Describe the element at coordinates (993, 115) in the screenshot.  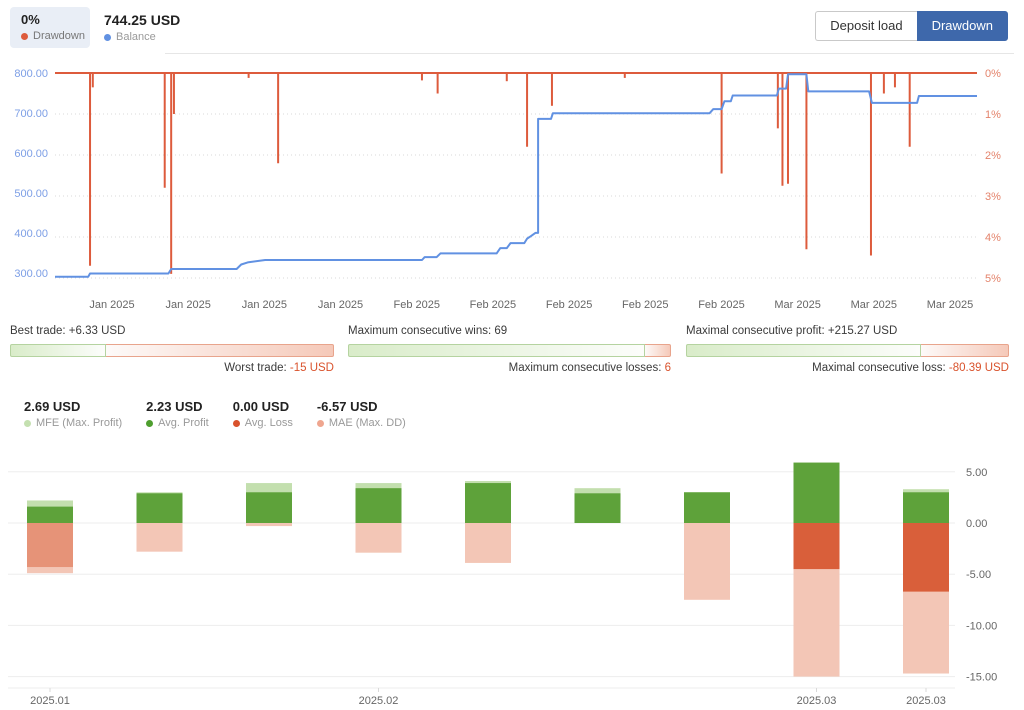
I see `right-axis-label: 1%` at that location.